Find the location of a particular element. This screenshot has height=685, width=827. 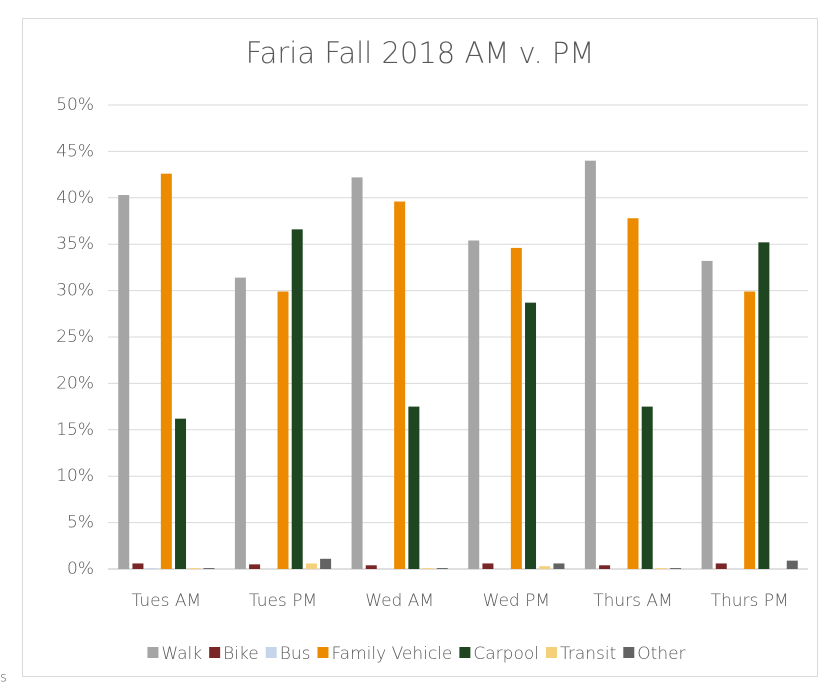

y-tick-label: 0% is located at coordinates (80, 569).